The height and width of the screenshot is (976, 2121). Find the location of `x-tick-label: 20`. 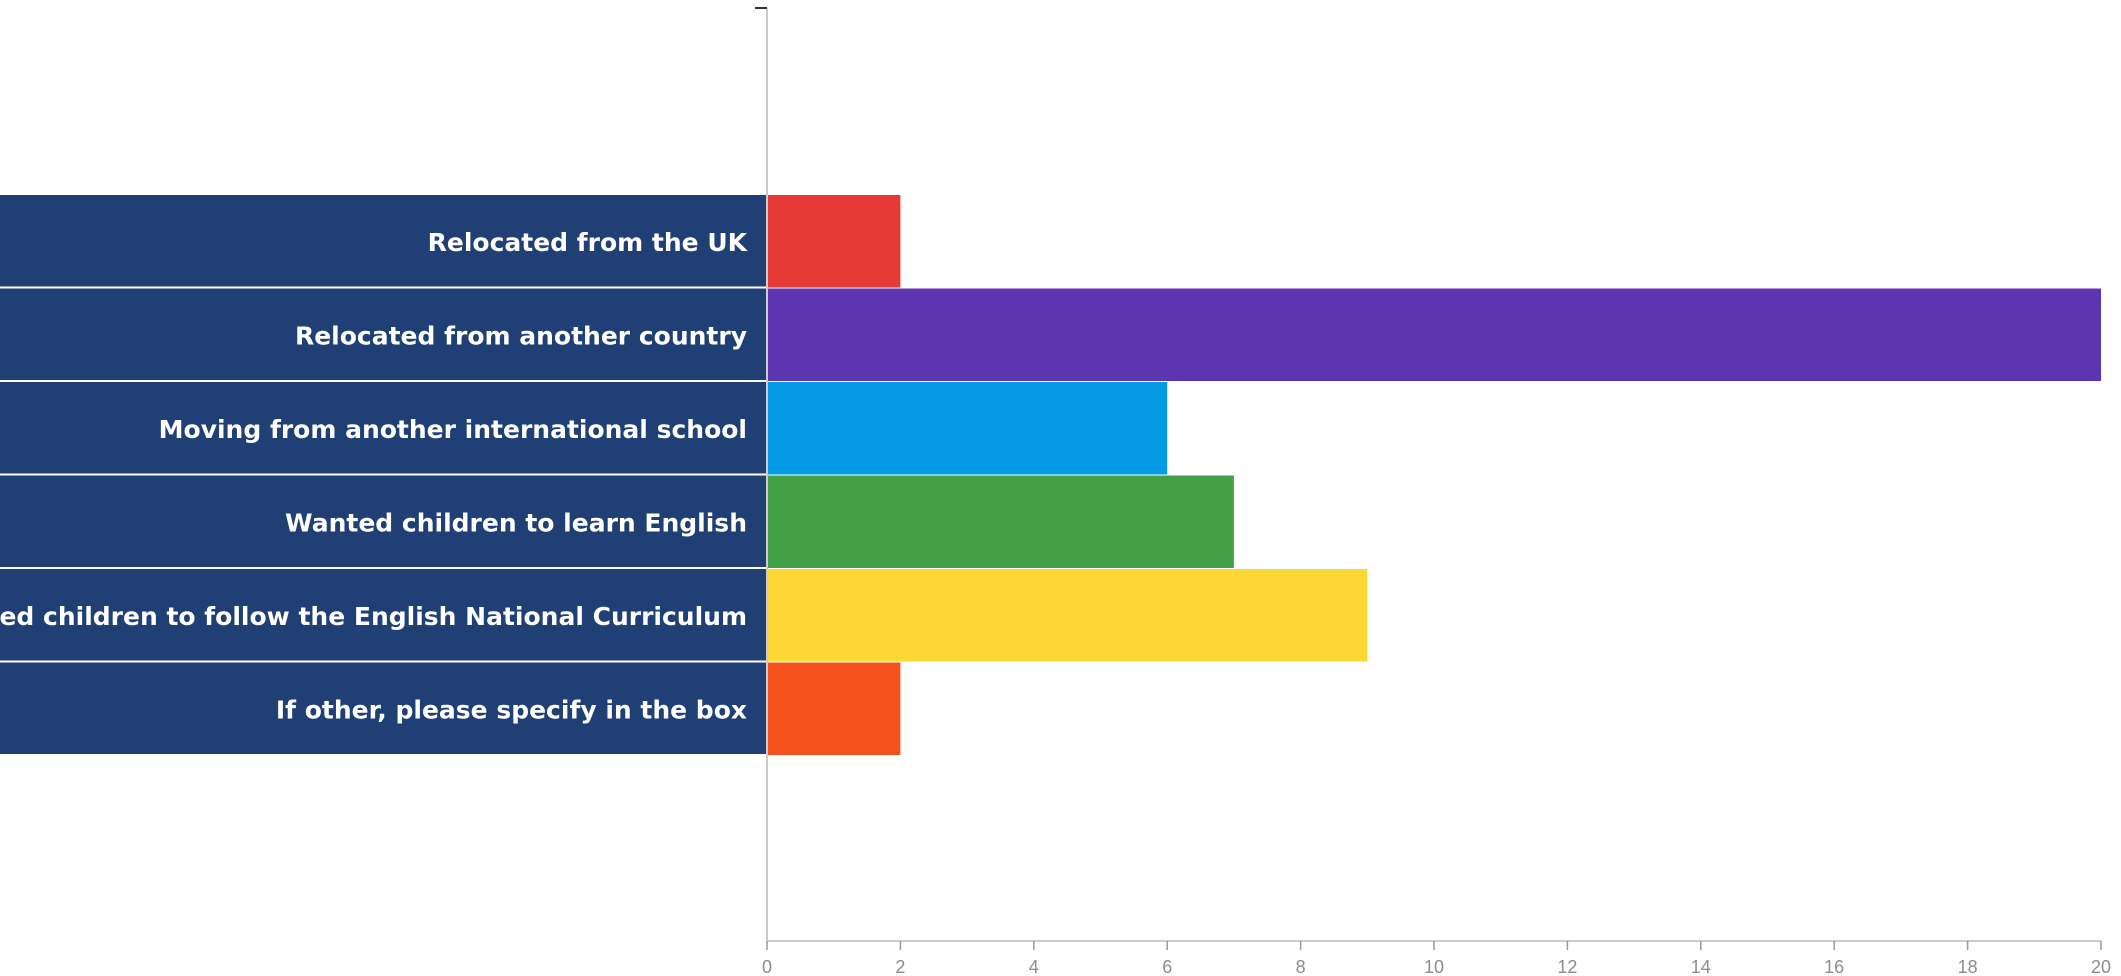

x-tick-label: 20 is located at coordinates (2101, 966).